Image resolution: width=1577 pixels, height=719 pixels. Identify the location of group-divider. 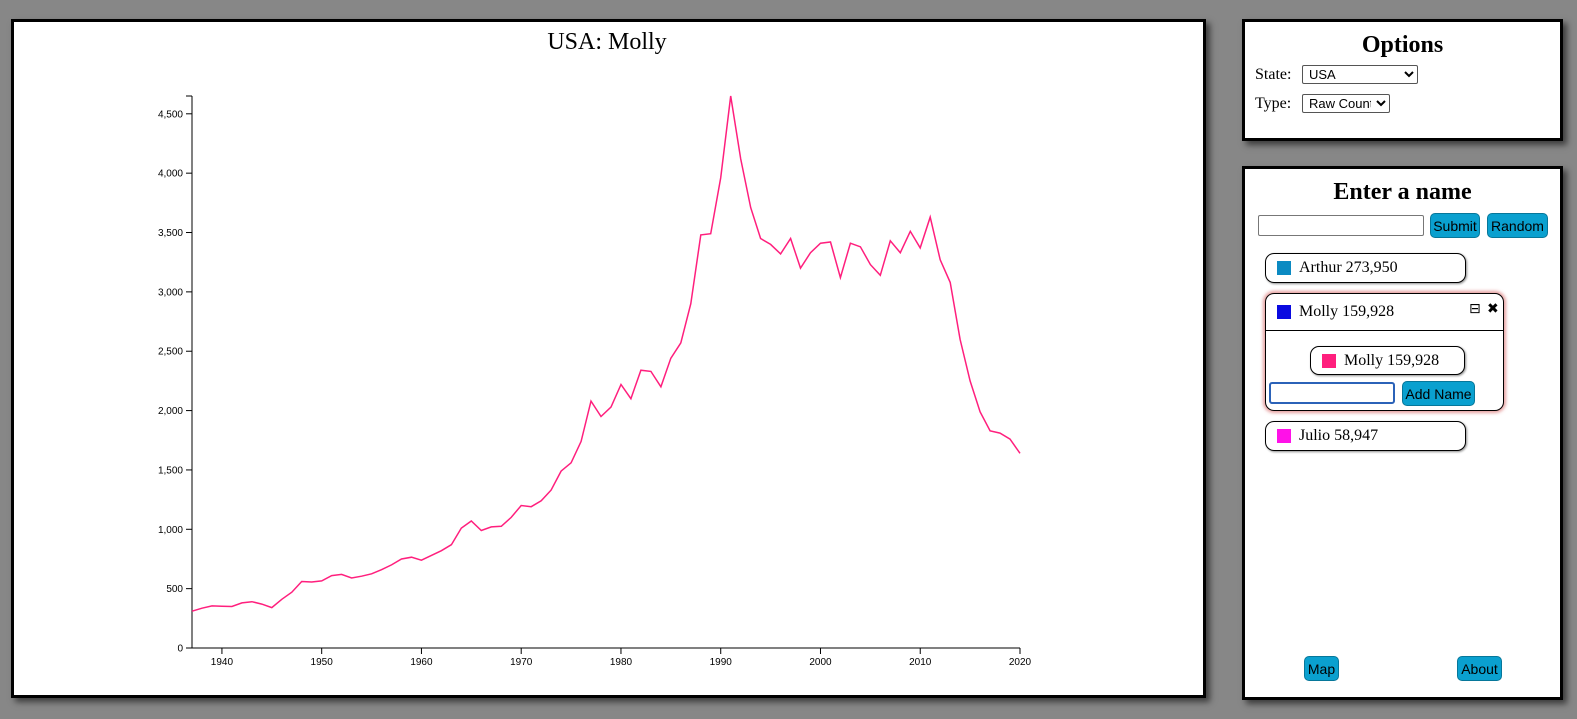
(1384, 330).